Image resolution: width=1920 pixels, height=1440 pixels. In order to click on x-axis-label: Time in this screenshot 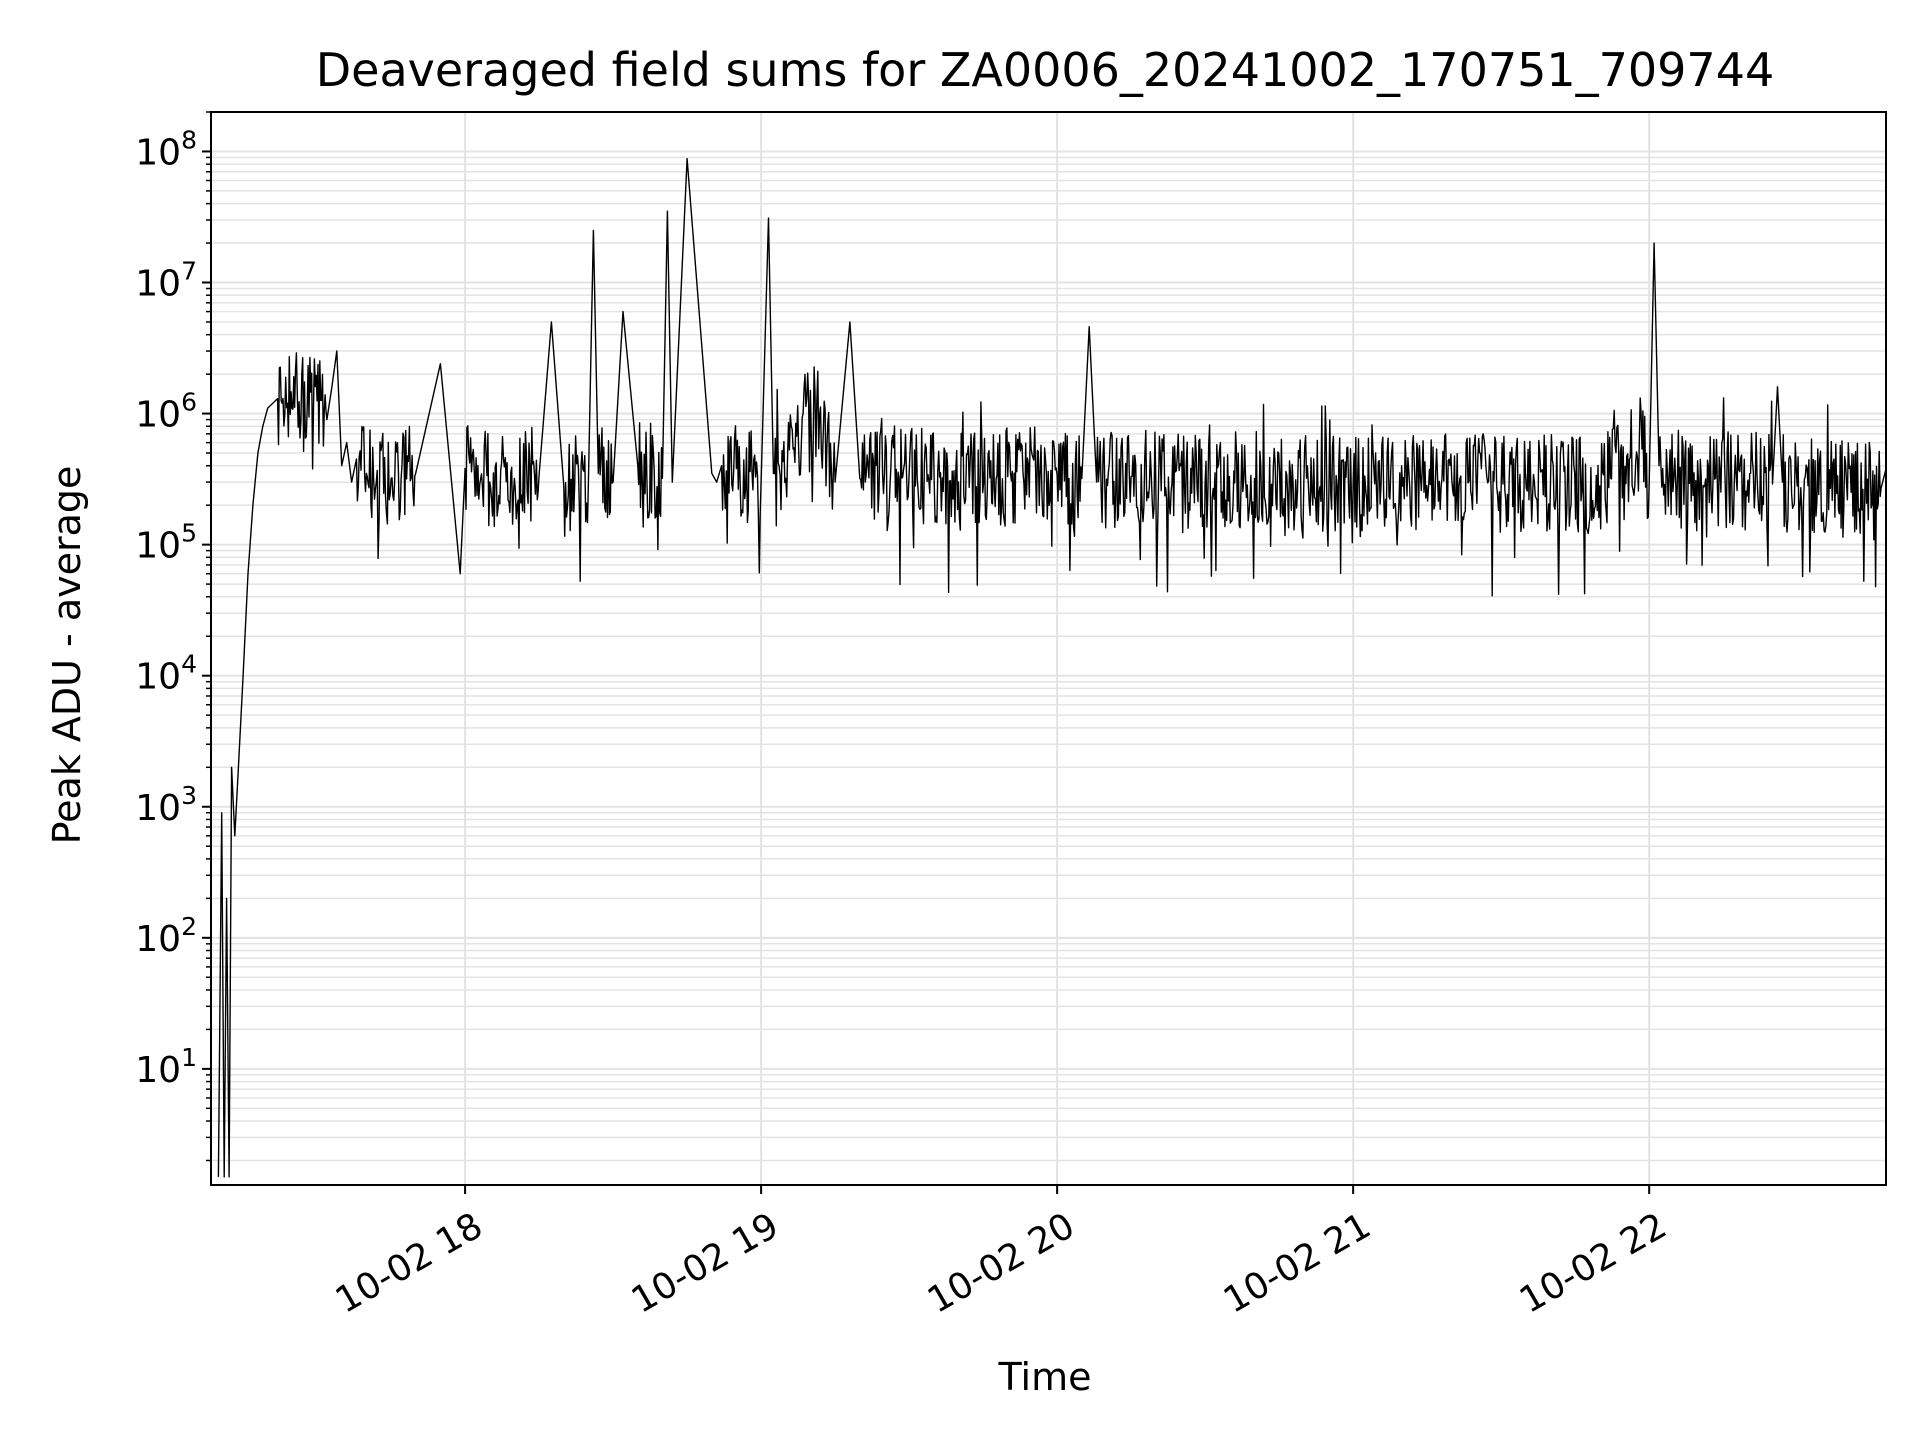, I will do `click(1045, 1377)`.